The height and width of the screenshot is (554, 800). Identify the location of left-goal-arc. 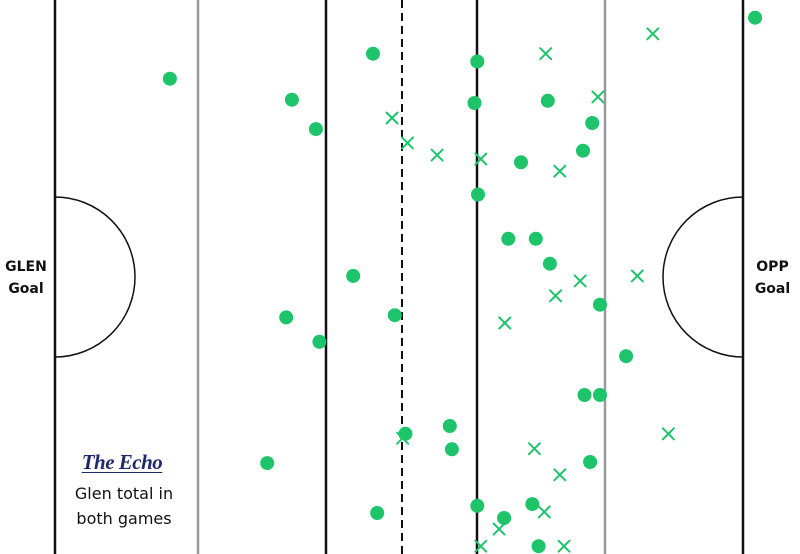
(95, 277).